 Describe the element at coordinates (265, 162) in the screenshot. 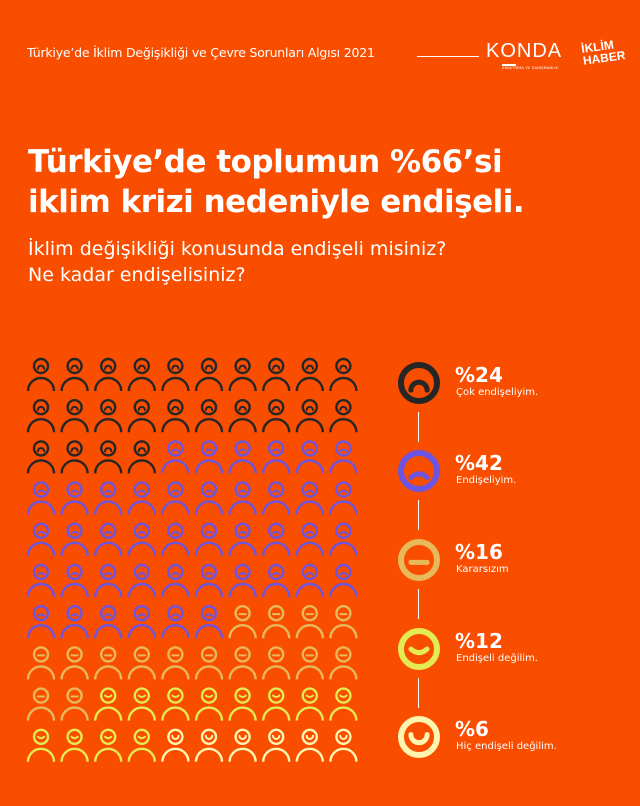

I see `headline-line-1: Türkiye’de toplumun %66’si` at that location.